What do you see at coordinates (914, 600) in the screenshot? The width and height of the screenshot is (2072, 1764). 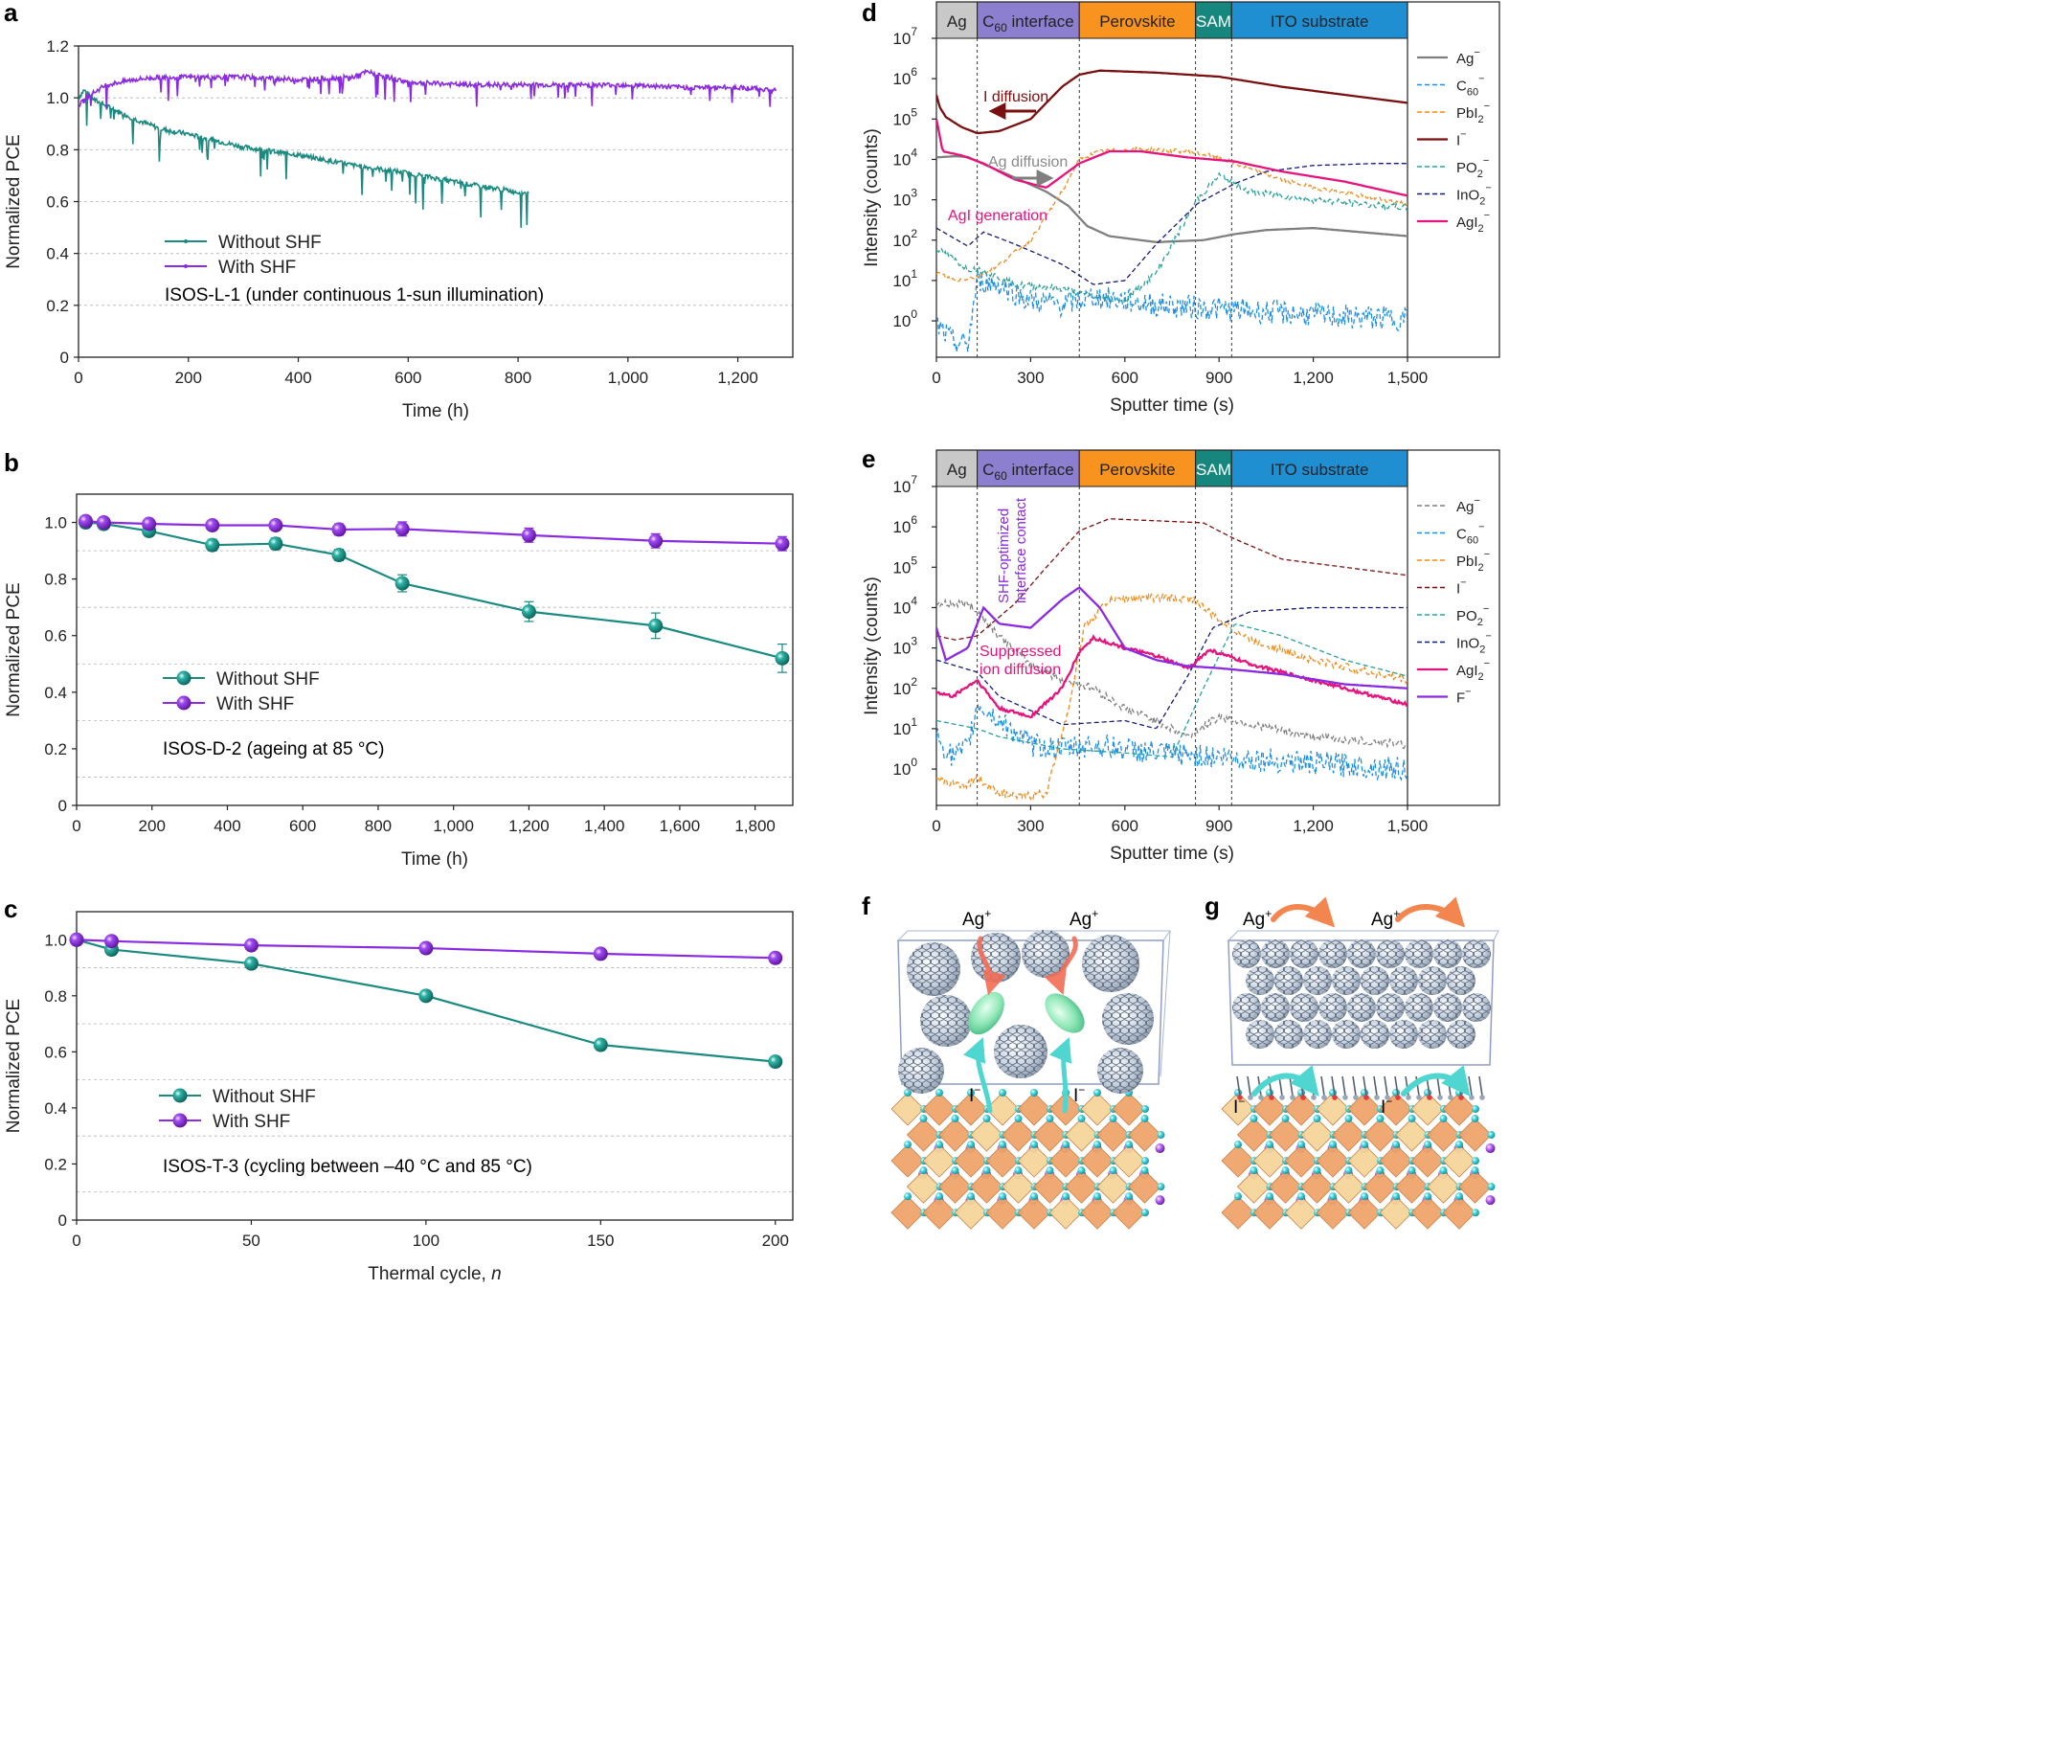 I see `y-tick-exponent: 4` at bounding box center [914, 600].